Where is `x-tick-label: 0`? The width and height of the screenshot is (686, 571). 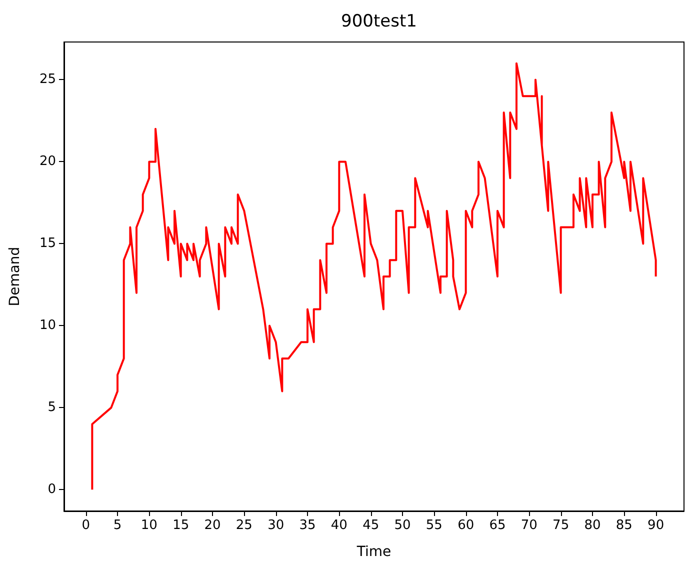
x-tick-label: 0 is located at coordinates (86, 525).